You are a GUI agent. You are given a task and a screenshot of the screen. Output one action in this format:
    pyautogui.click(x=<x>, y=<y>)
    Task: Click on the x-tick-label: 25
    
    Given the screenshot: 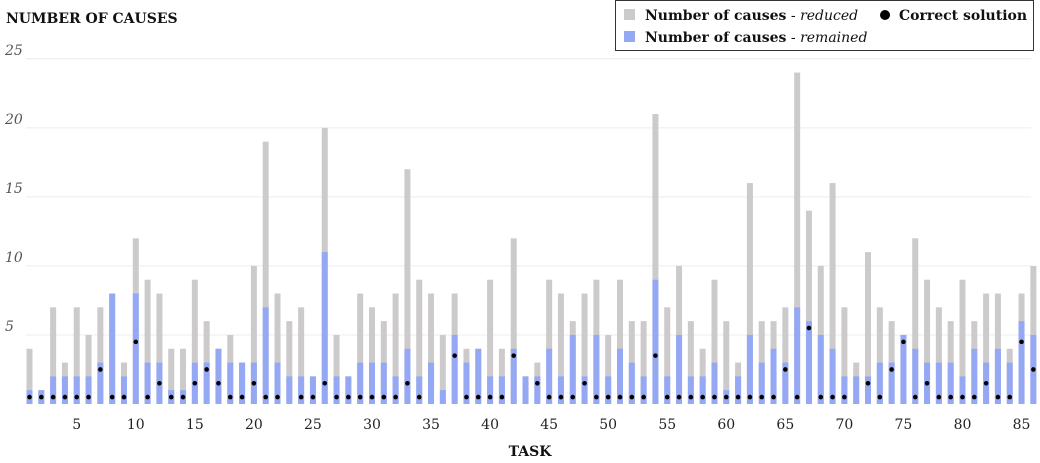 What is the action you would take?
    pyautogui.click(x=313, y=425)
    